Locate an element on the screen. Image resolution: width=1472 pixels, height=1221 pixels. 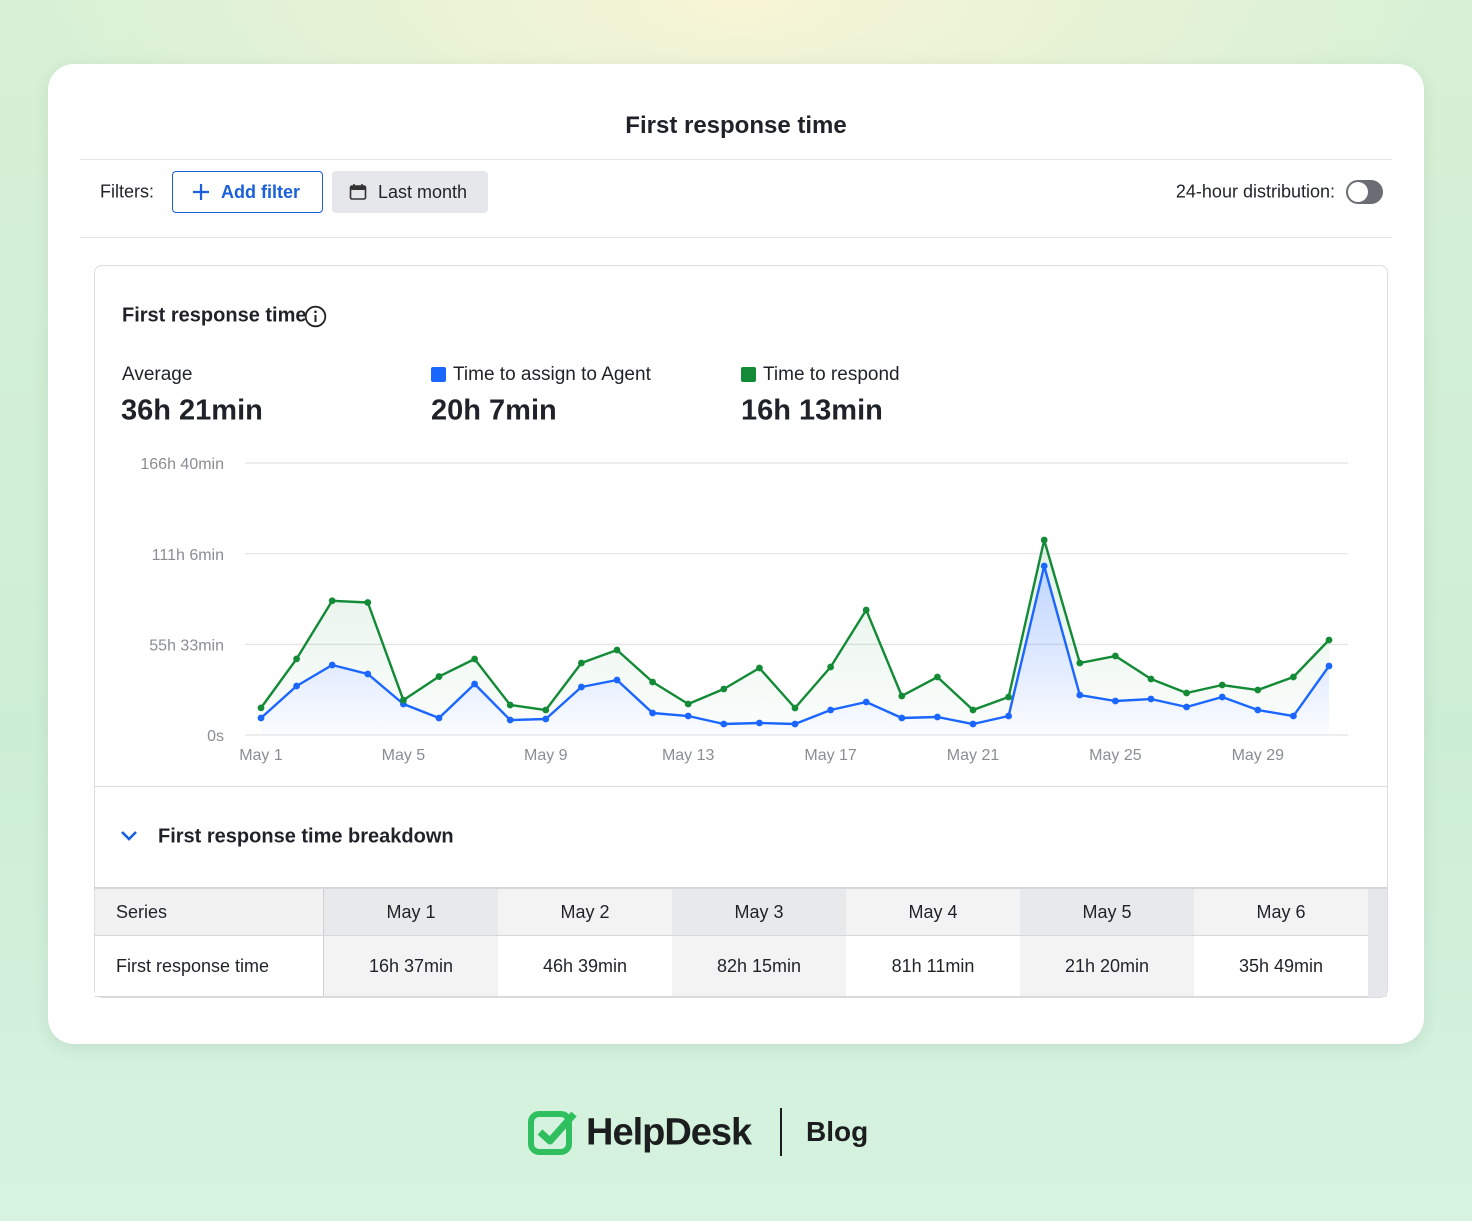
series-line is located at coordinates (795, 625).